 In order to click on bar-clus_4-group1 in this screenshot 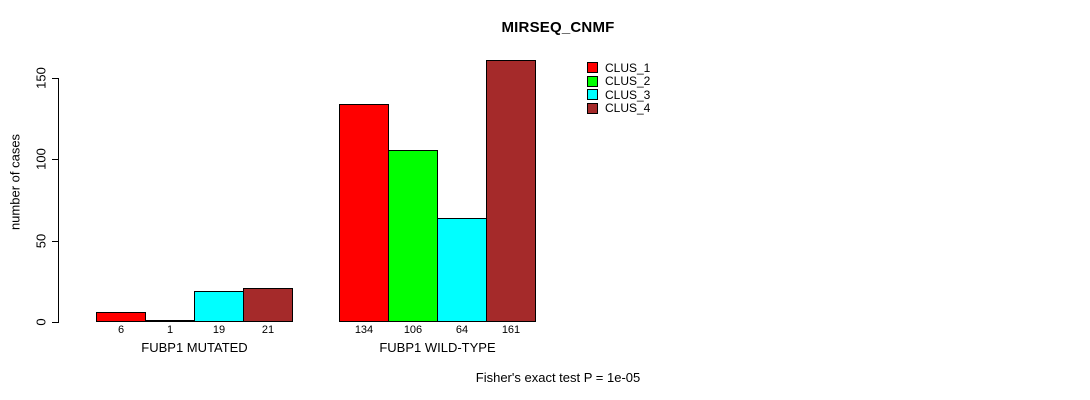, I will do `click(268, 305)`.